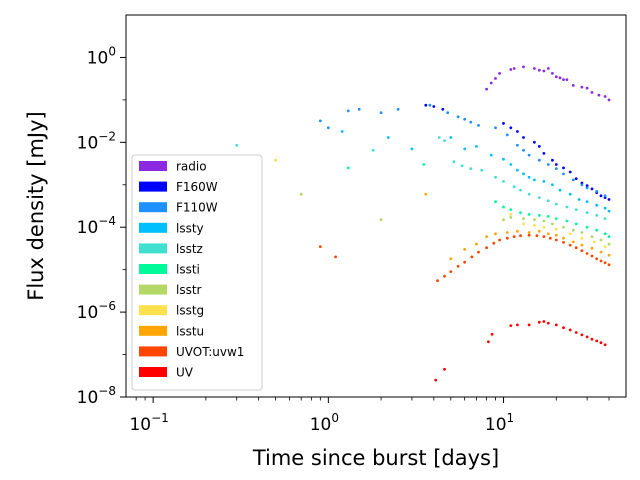 The width and height of the screenshot is (640, 480). I want to click on legend-label: F160W, so click(197, 187).